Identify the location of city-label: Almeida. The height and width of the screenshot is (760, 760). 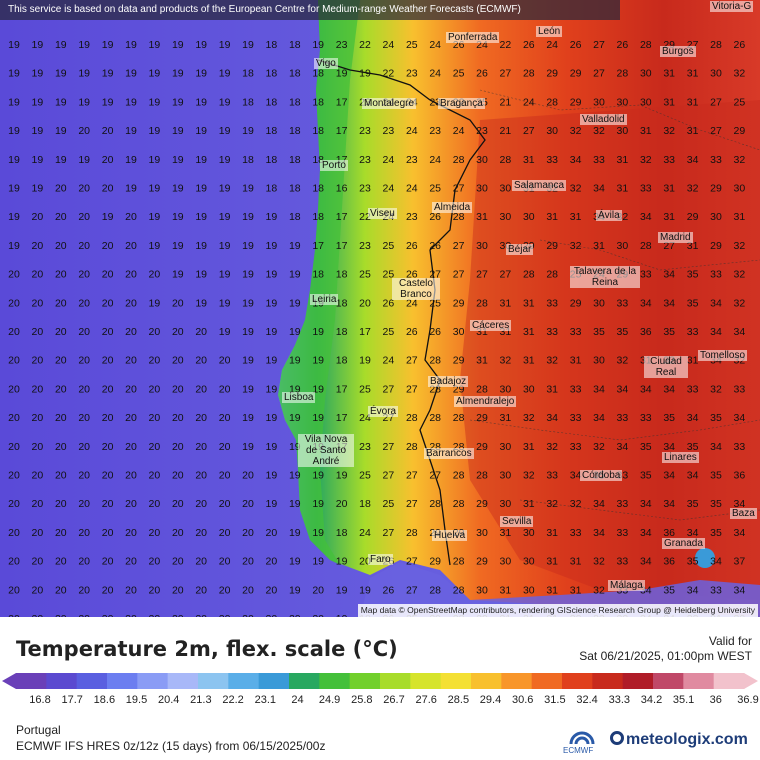
(452, 207).